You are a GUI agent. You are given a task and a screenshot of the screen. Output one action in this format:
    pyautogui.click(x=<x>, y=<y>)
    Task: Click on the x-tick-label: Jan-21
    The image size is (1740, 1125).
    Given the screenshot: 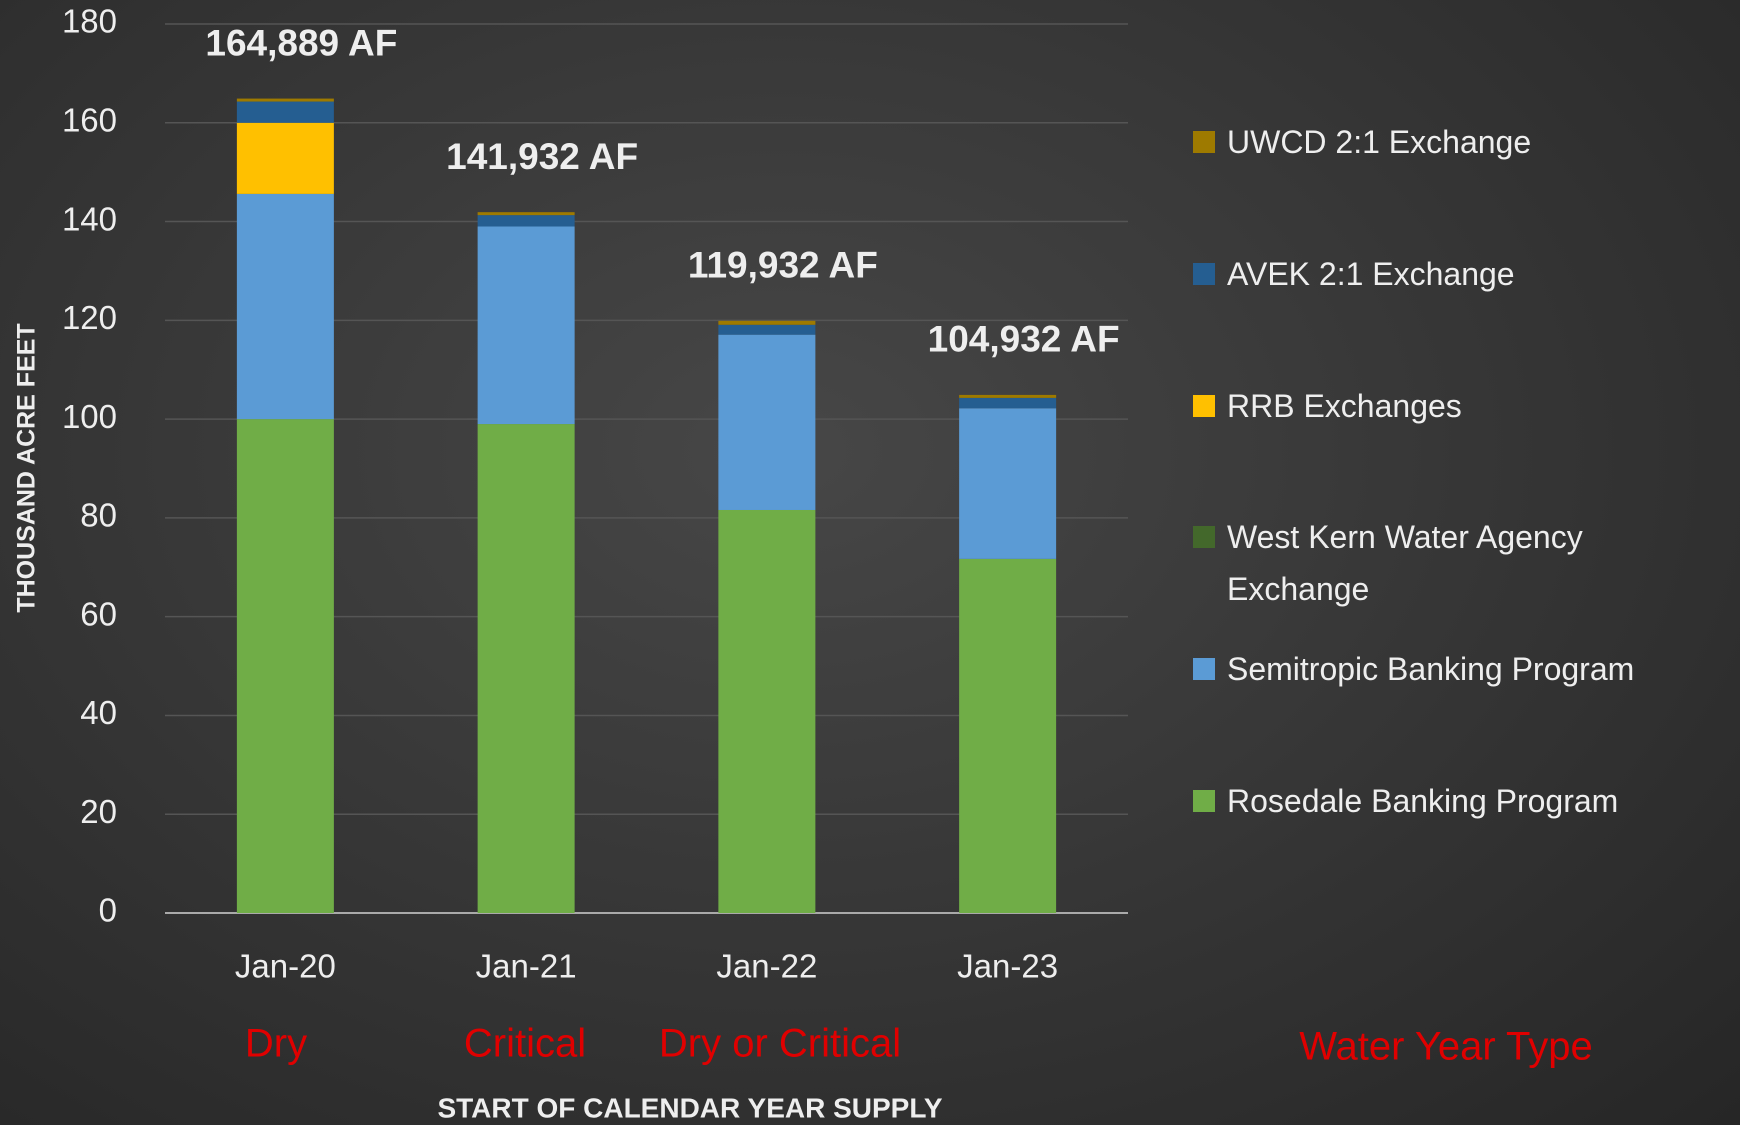 What is the action you would take?
    pyautogui.click(x=526, y=966)
    